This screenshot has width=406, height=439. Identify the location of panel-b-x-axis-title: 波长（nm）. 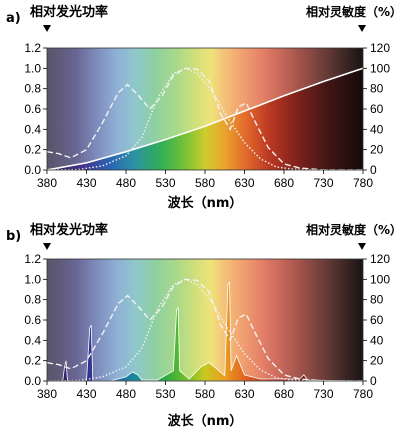
(205, 421).